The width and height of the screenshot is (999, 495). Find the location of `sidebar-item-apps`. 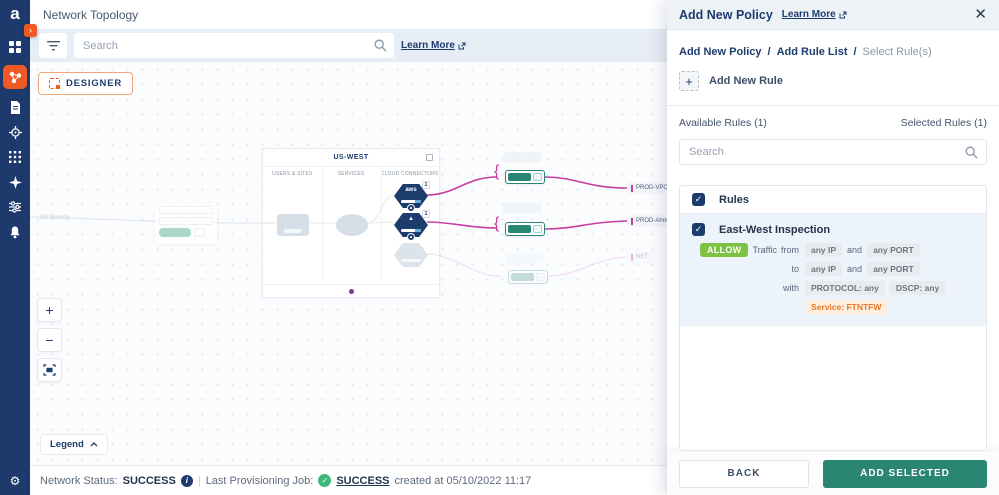

sidebar-item-apps is located at coordinates (15, 157).